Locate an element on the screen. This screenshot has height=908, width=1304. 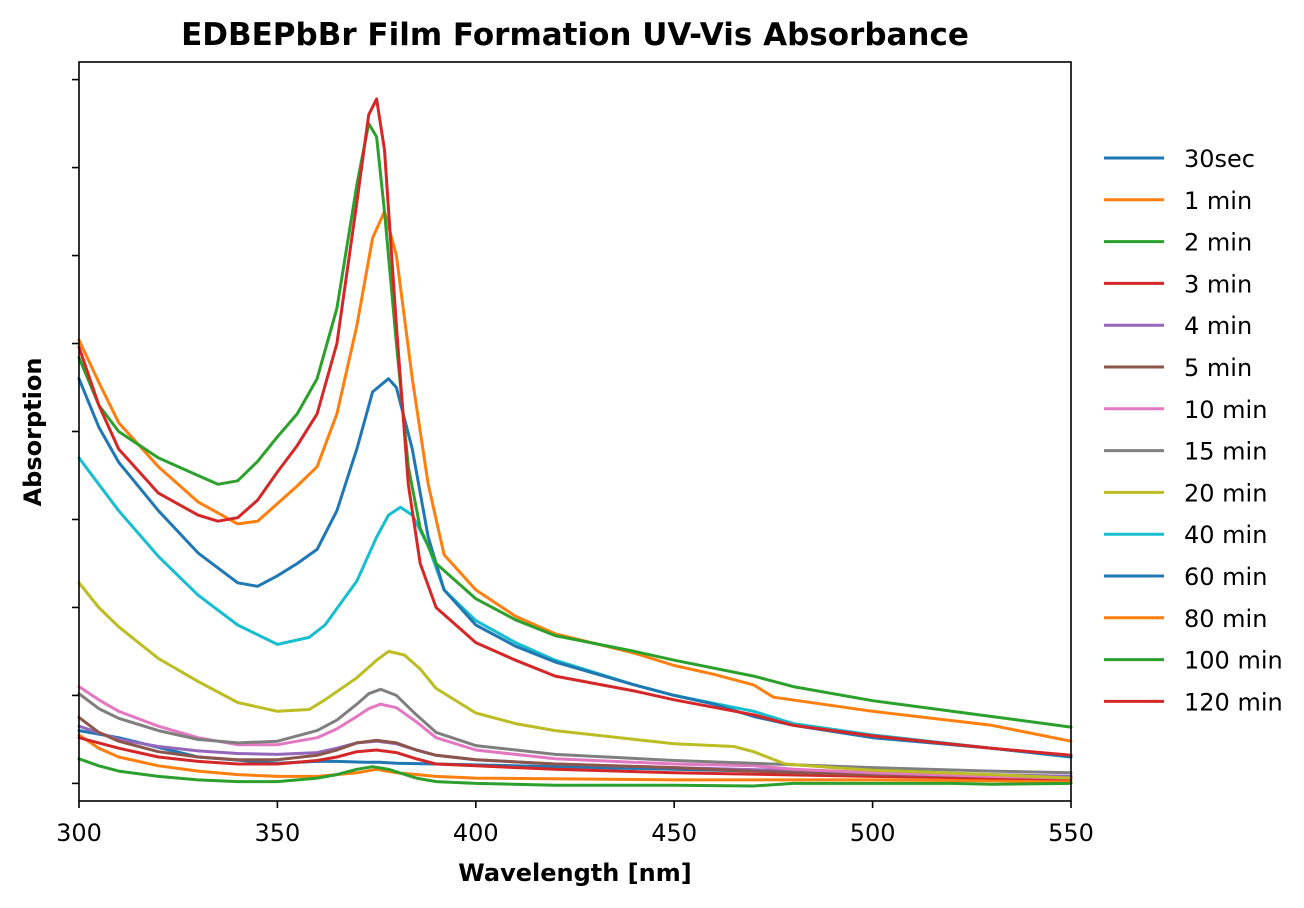
x-tick-label: 300 is located at coordinates (79, 833).